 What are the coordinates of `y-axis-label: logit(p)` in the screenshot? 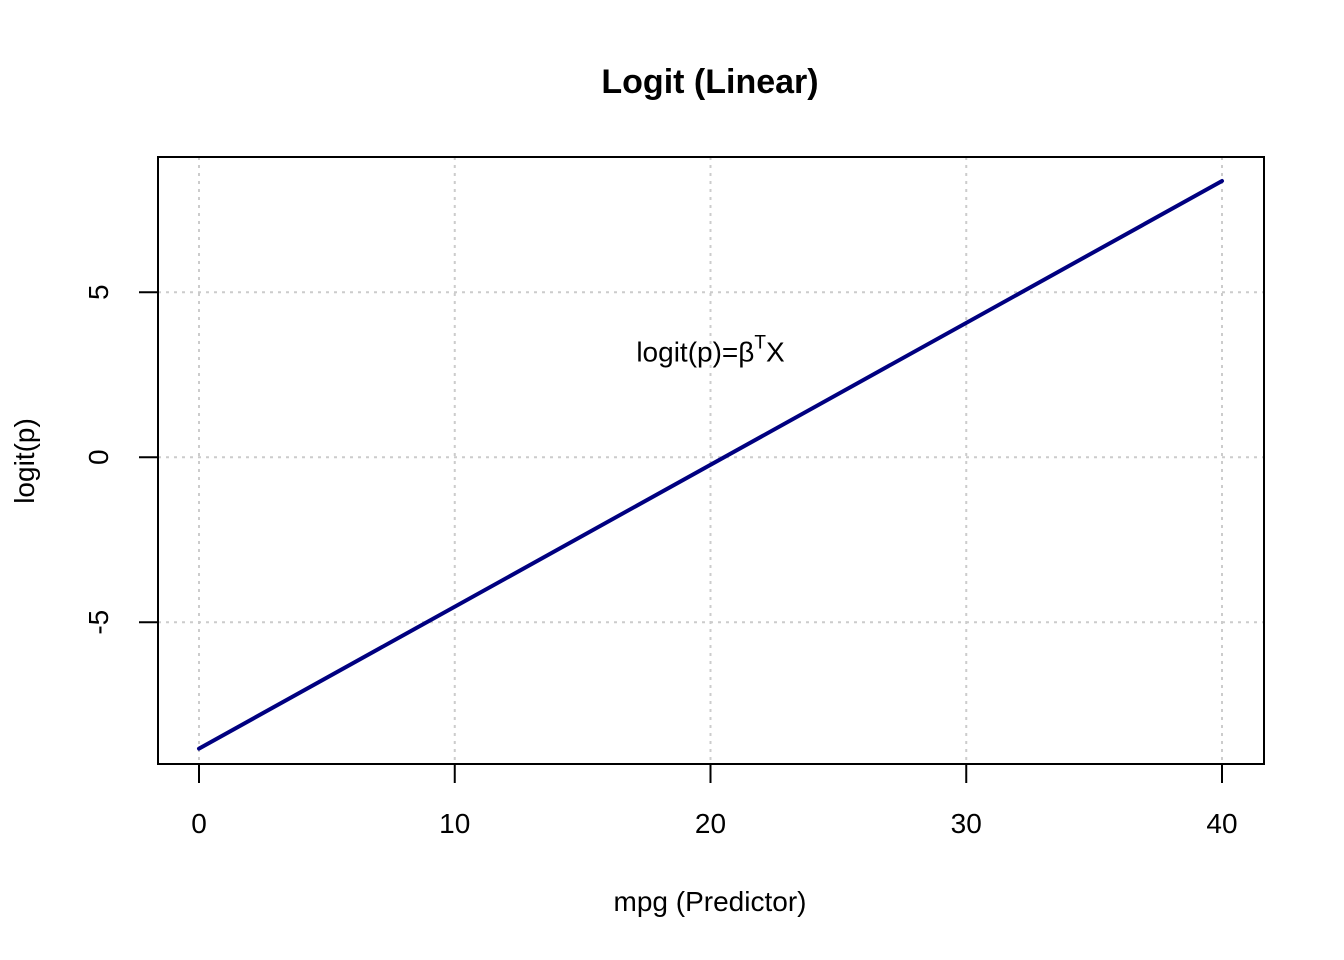 It's located at (24, 461).